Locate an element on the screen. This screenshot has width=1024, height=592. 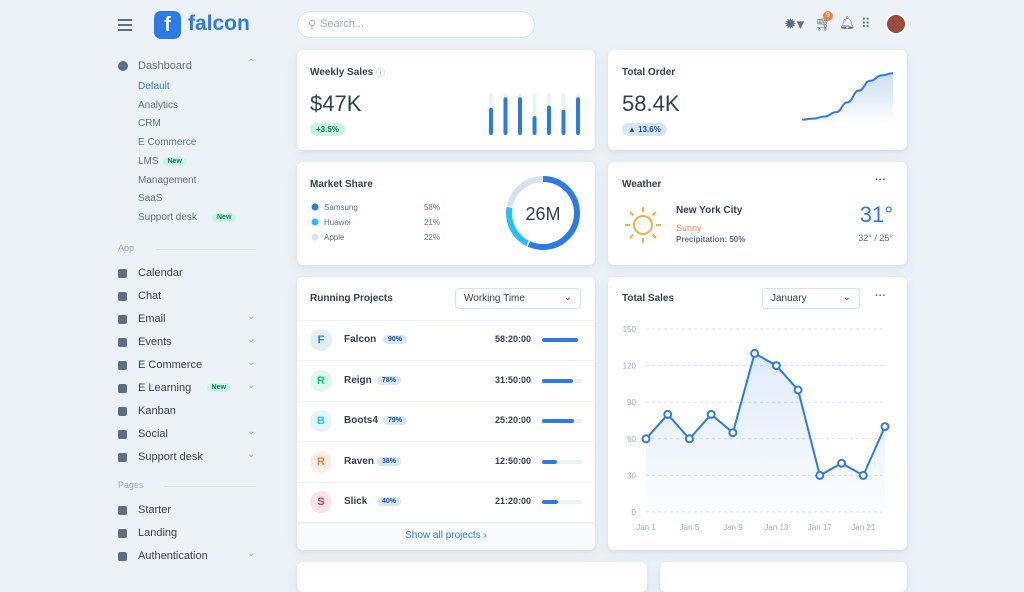
project-name: Falcon is located at coordinates (360, 339).